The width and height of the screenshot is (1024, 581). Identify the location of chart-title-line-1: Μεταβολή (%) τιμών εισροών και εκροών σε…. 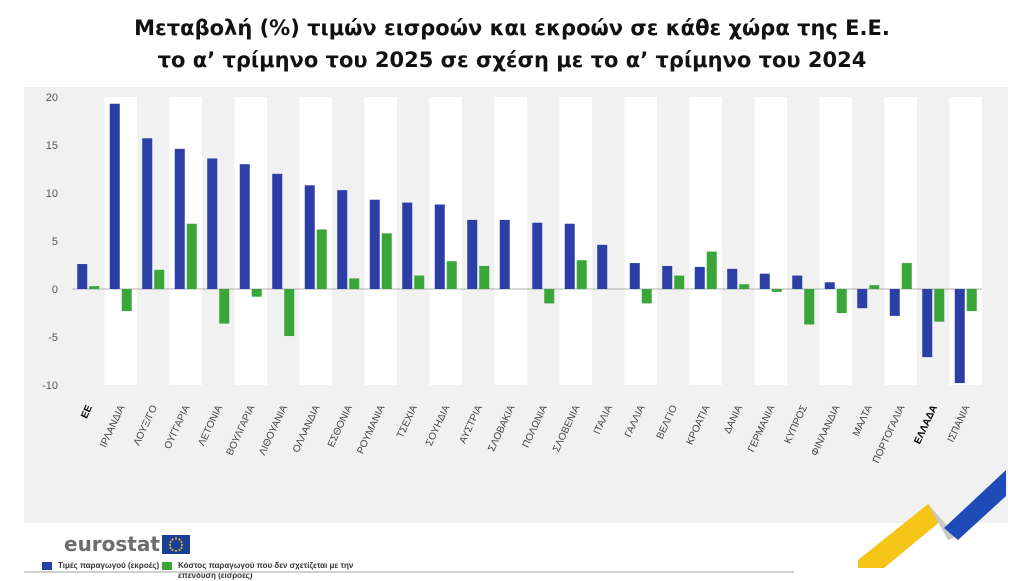
(512, 28).